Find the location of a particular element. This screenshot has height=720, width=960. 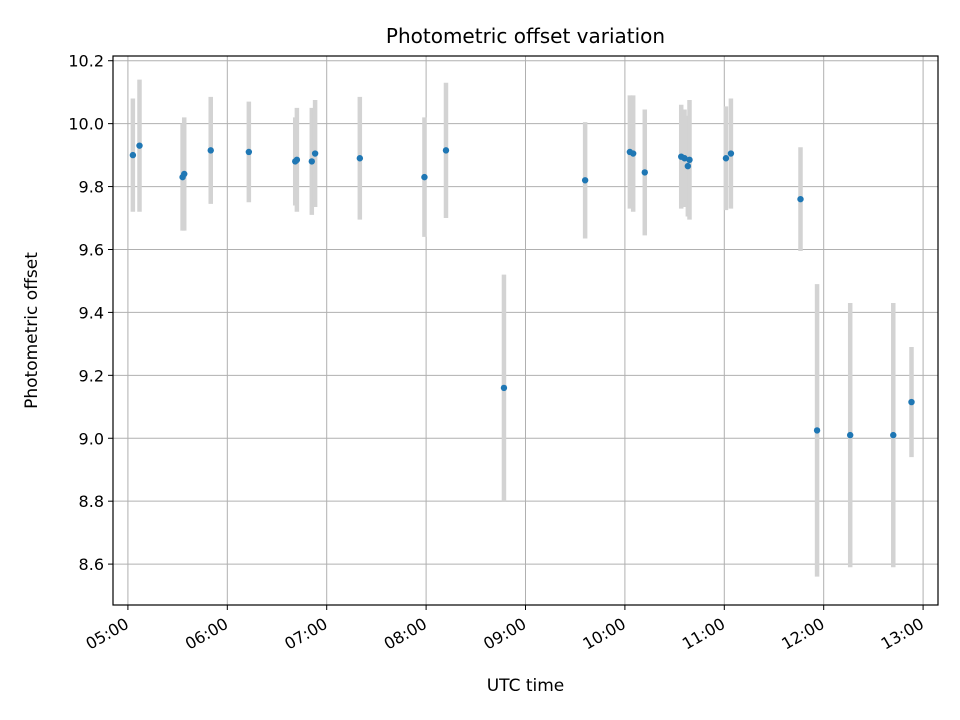

x-tick-label: 07:00 is located at coordinates (305, 634).